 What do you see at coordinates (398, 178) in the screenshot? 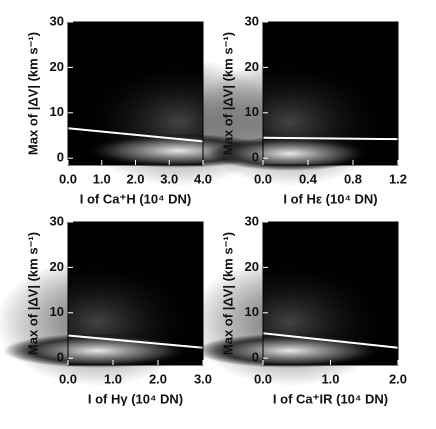
I see `x-tick-label: 1.2` at bounding box center [398, 178].